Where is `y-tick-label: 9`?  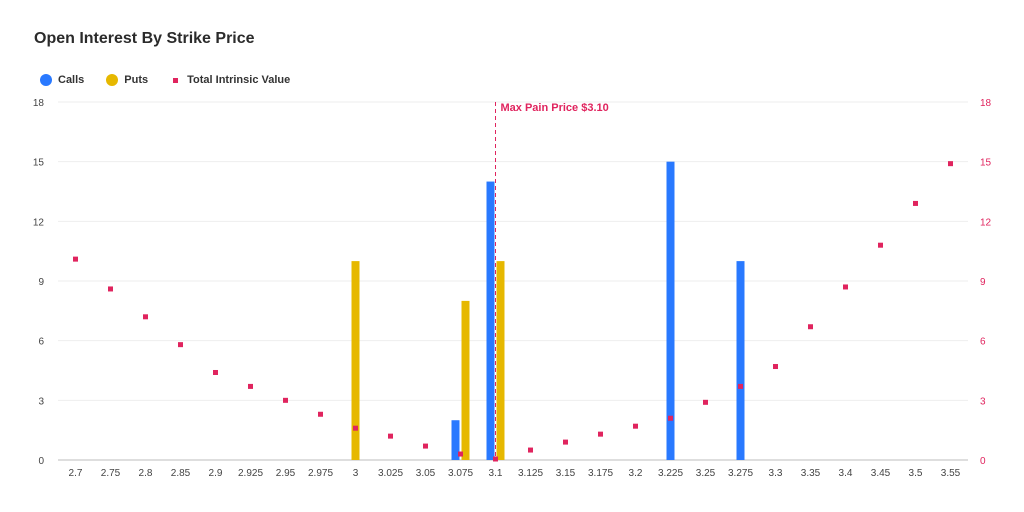
y-tick-label: 9 is located at coordinates (41, 282).